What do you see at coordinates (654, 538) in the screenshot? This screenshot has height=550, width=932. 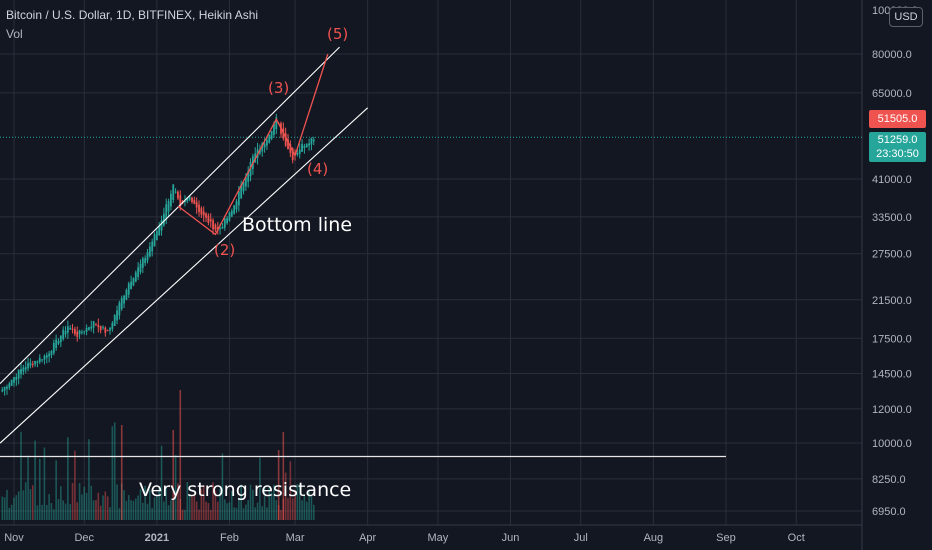 I see `x-tick-label-9: Aug` at bounding box center [654, 538].